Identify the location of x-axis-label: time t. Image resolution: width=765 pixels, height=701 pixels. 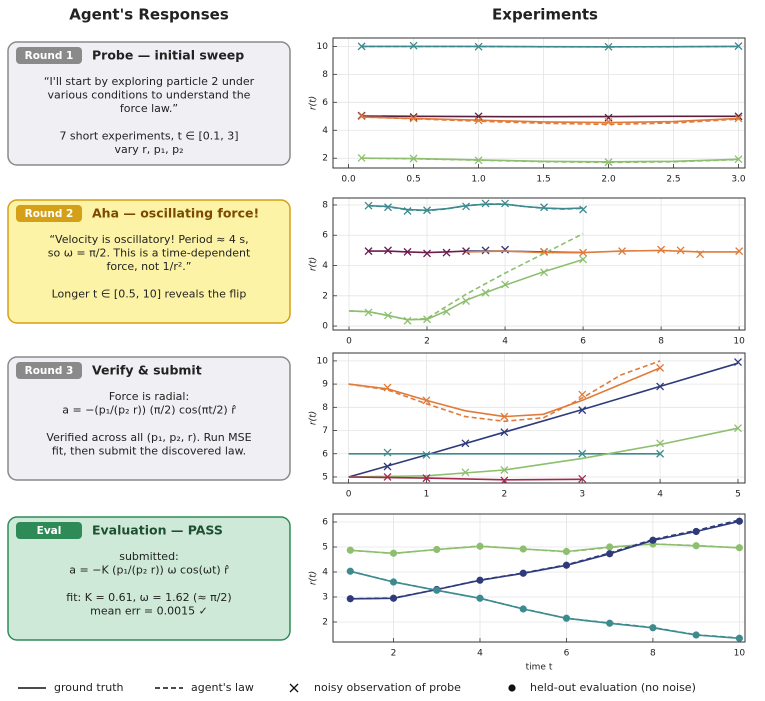
(539, 668).